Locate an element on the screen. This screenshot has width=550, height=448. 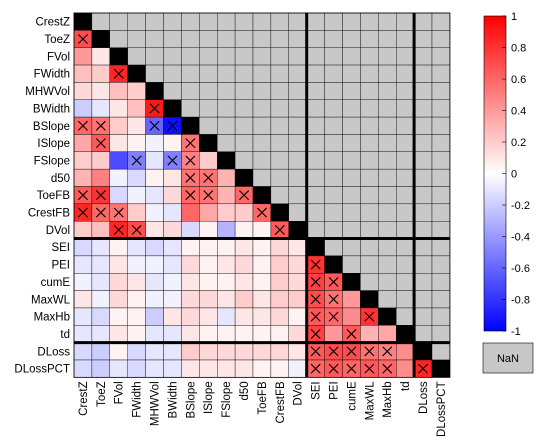
row-label: FSlope is located at coordinates (52, 161).